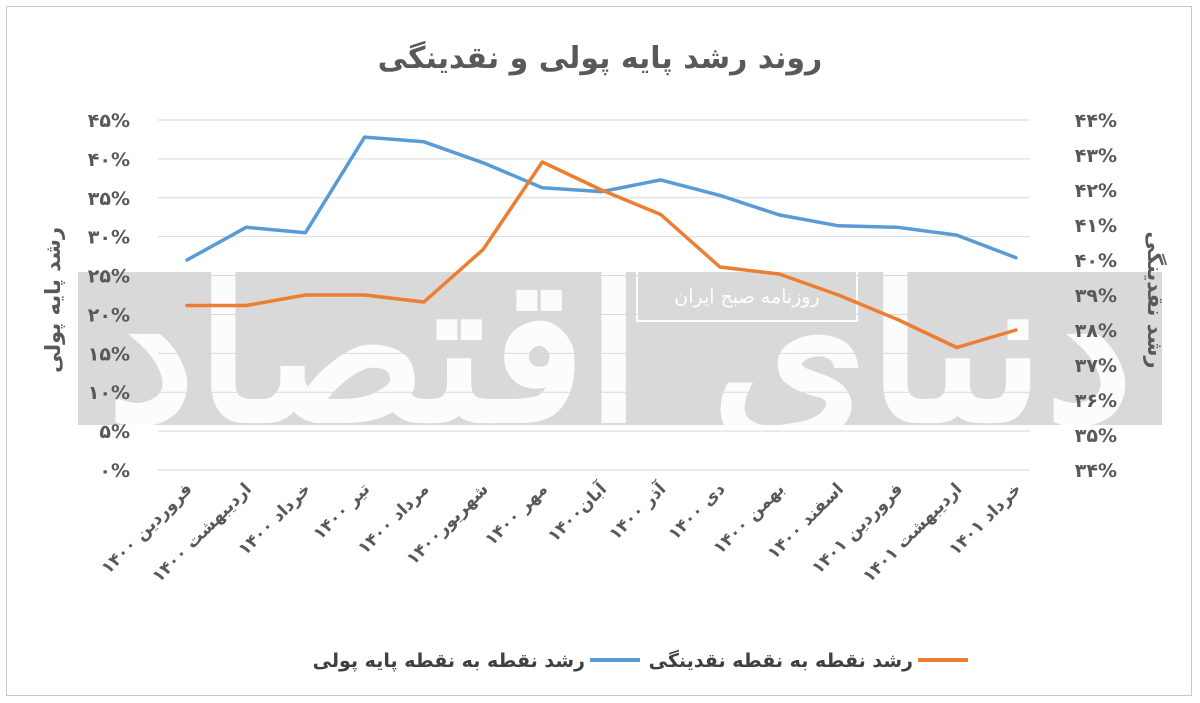 The width and height of the screenshot is (1200, 703). Describe the element at coordinates (1096, 121) in the screenshot. I see `right-tick-label: ۴۴%` at that location.